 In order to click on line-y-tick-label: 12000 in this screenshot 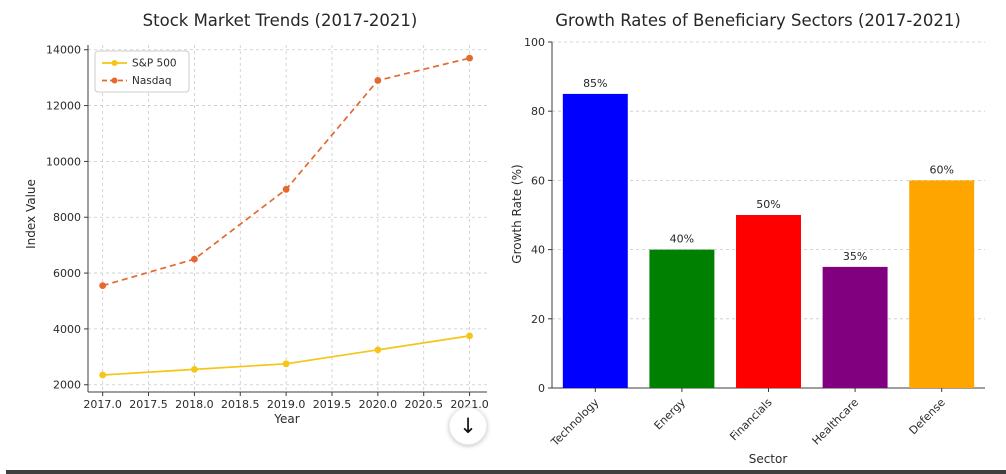, I will do `click(63, 106)`.